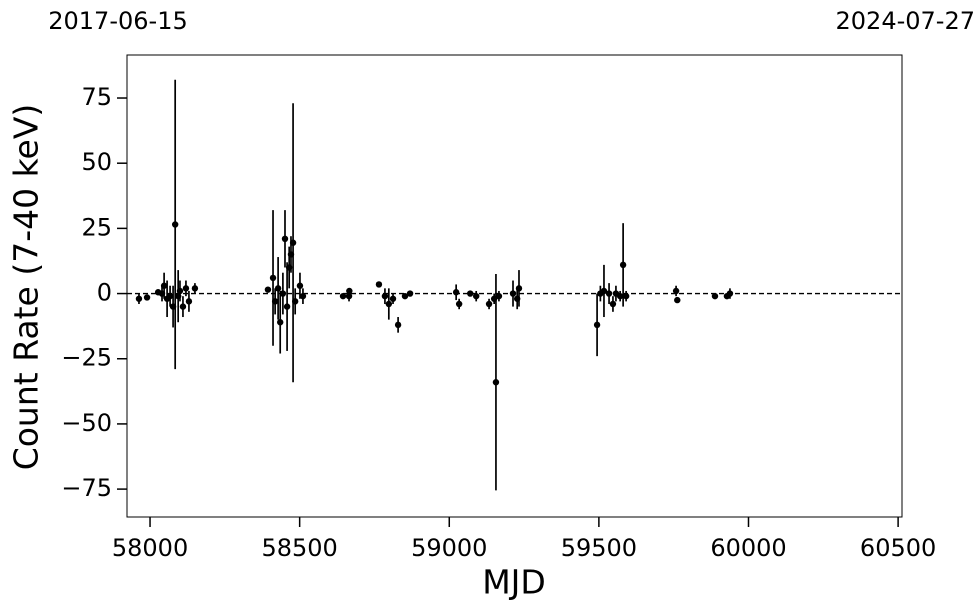 This screenshot has height=613, width=980. What do you see at coordinates (96, 97) in the screenshot?
I see `y-tick-label: 75` at bounding box center [96, 97].